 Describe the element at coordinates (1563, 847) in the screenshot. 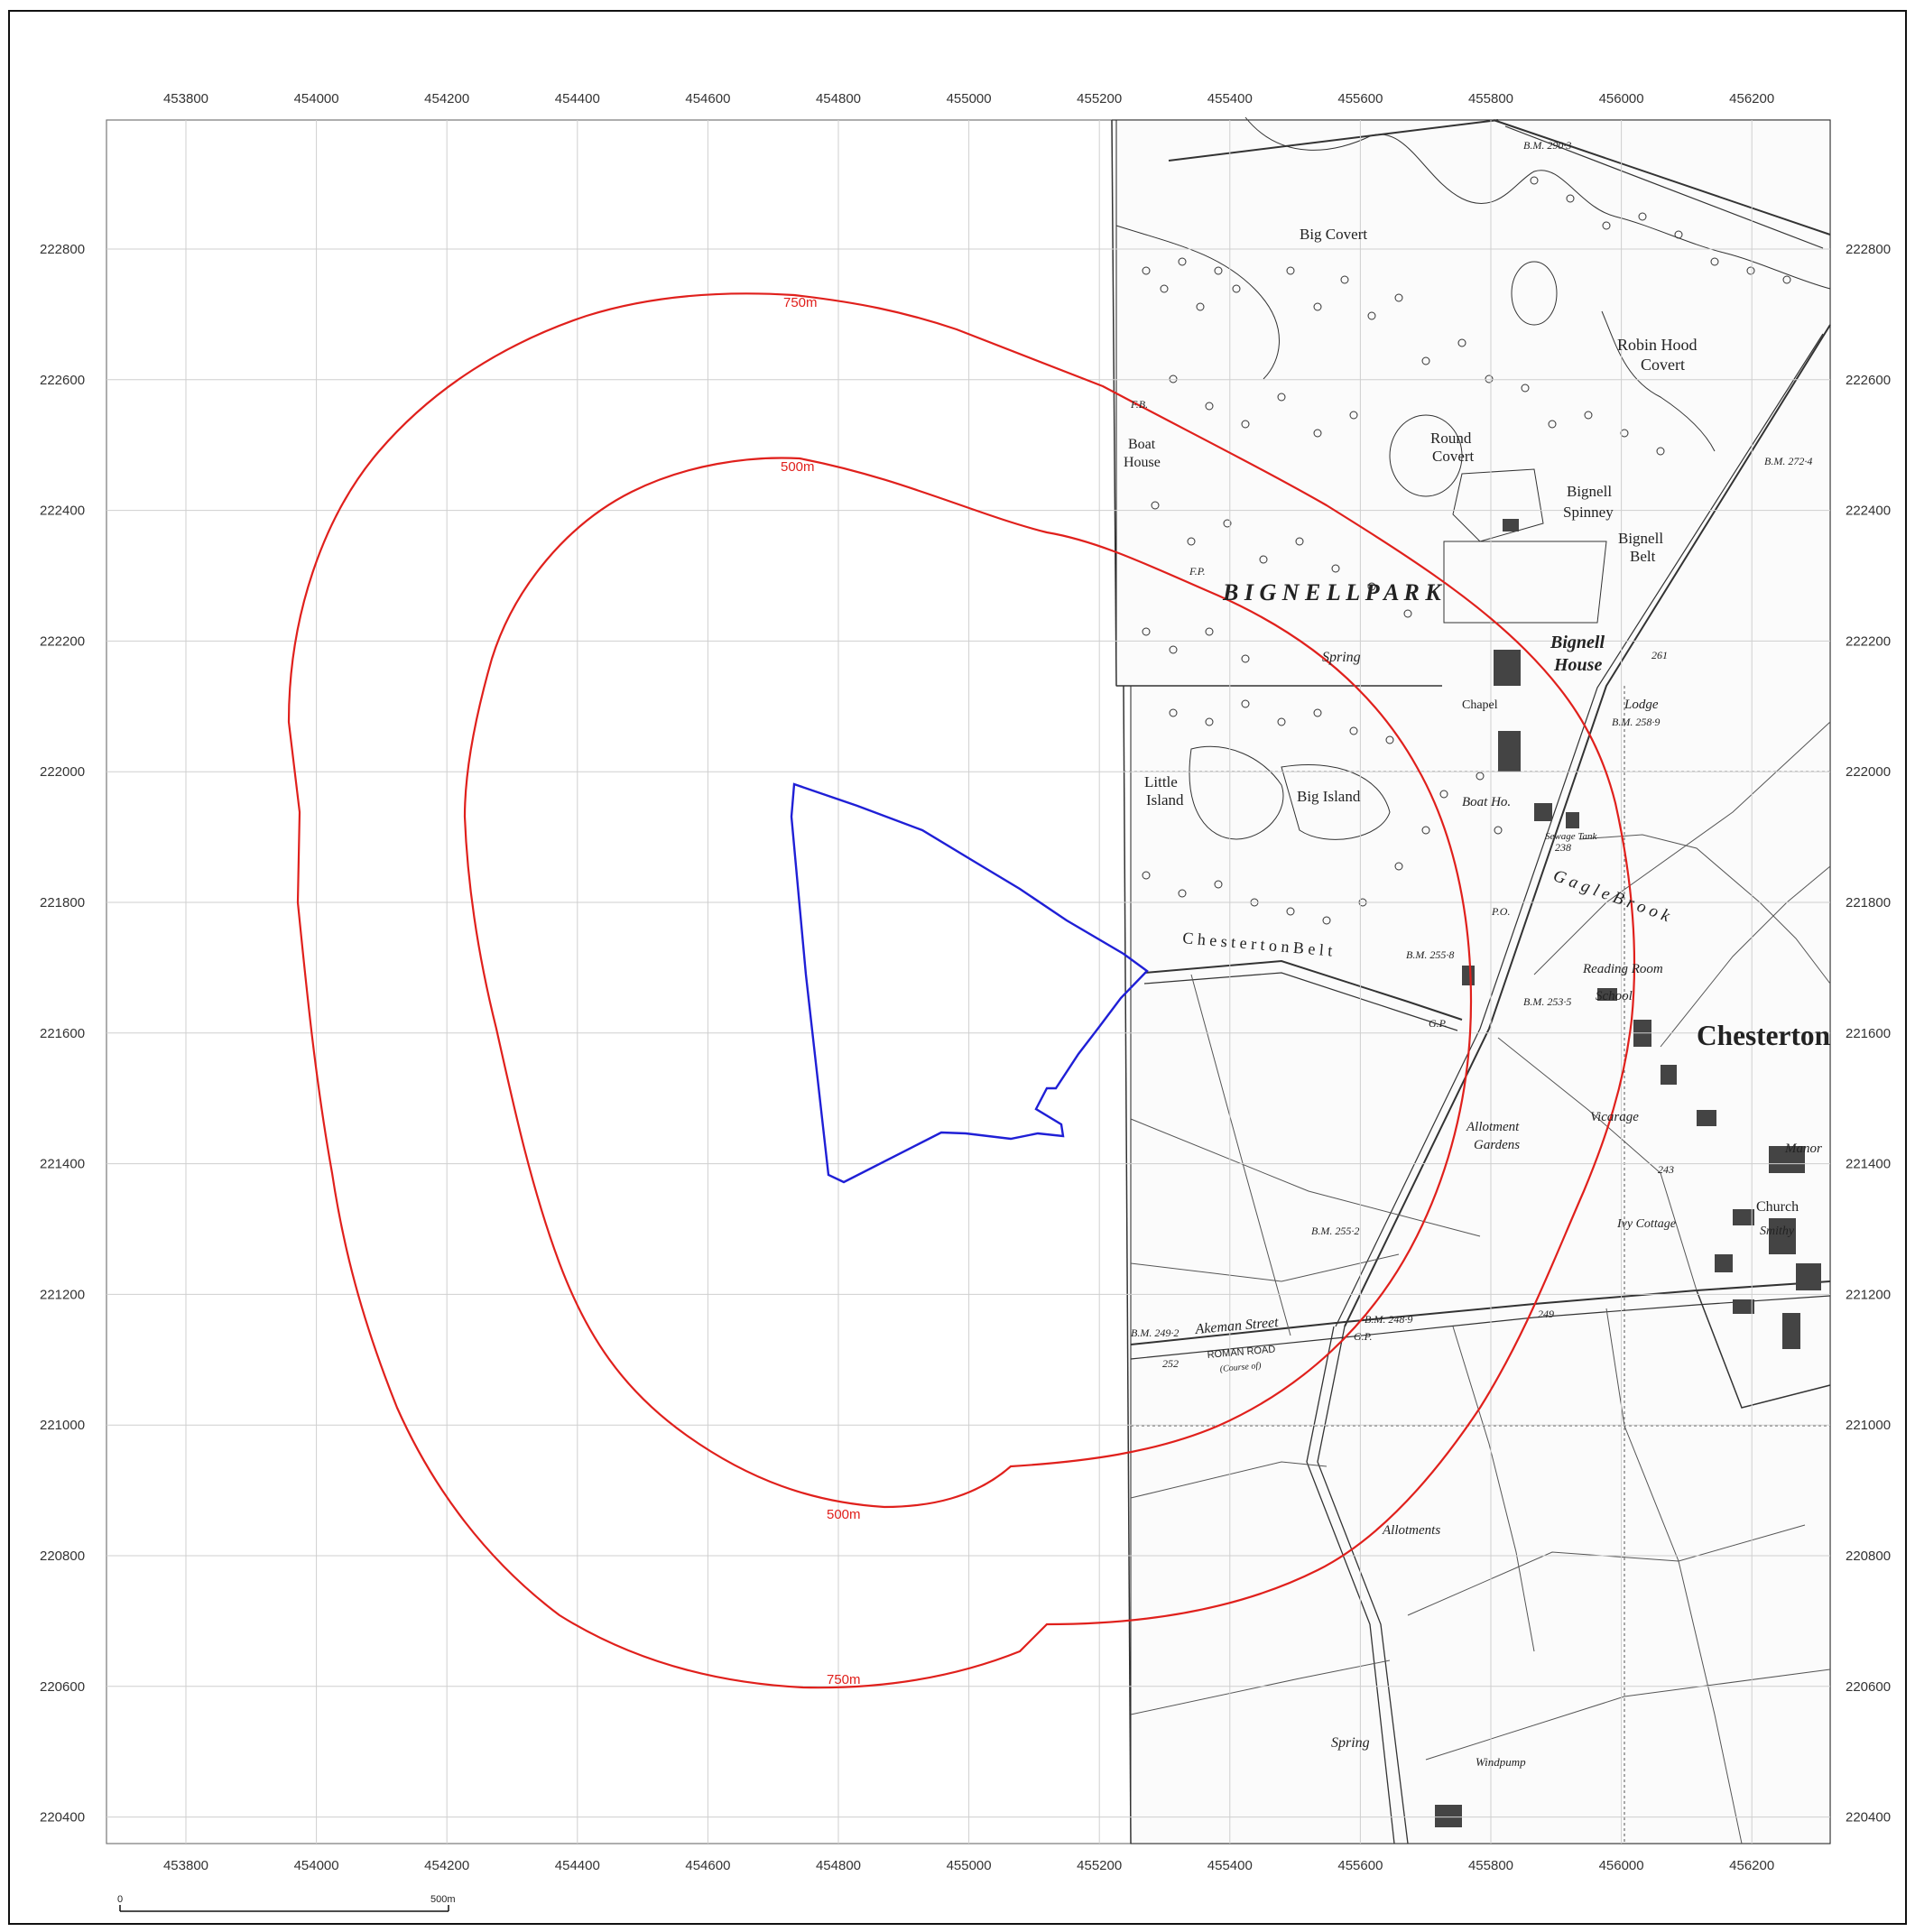

I see `label-238: 238` at that location.